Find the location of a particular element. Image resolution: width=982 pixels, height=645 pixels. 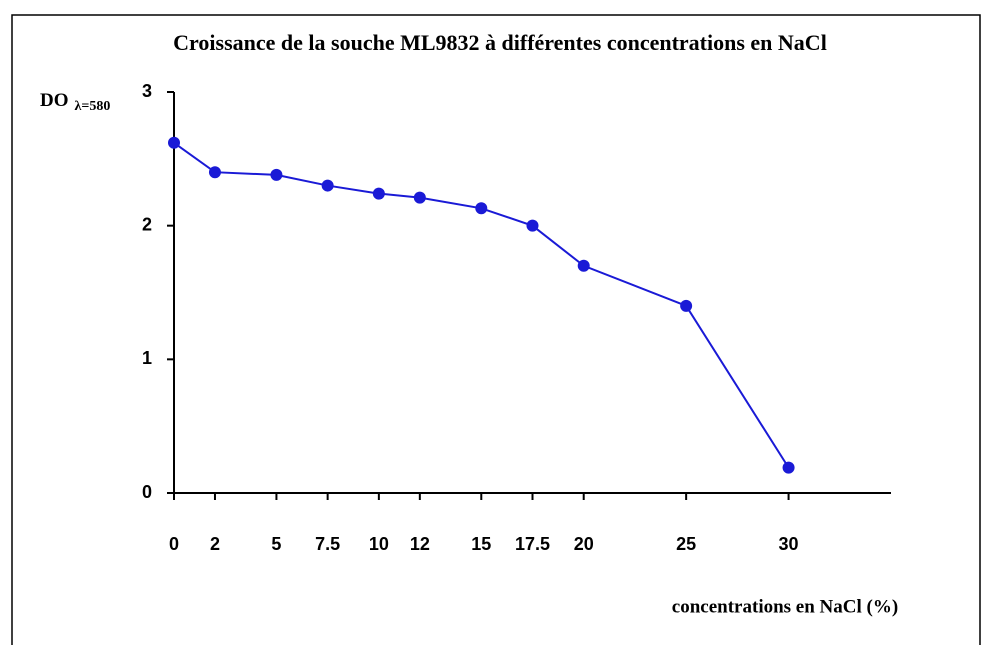

x-tick-label: 15 is located at coordinates (481, 544).